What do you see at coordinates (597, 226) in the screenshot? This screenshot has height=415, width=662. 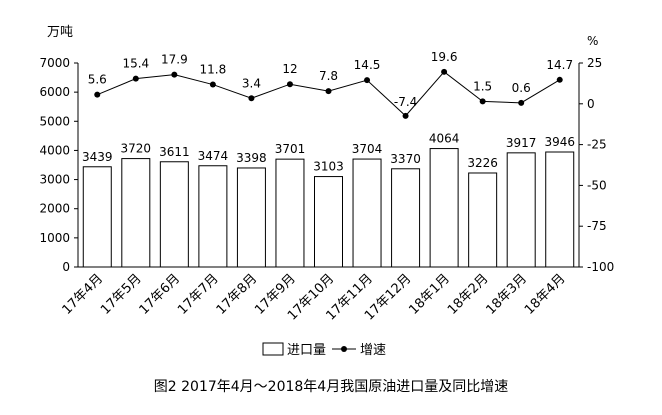 I see `right-tick-label: -75` at bounding box center [597, 226].